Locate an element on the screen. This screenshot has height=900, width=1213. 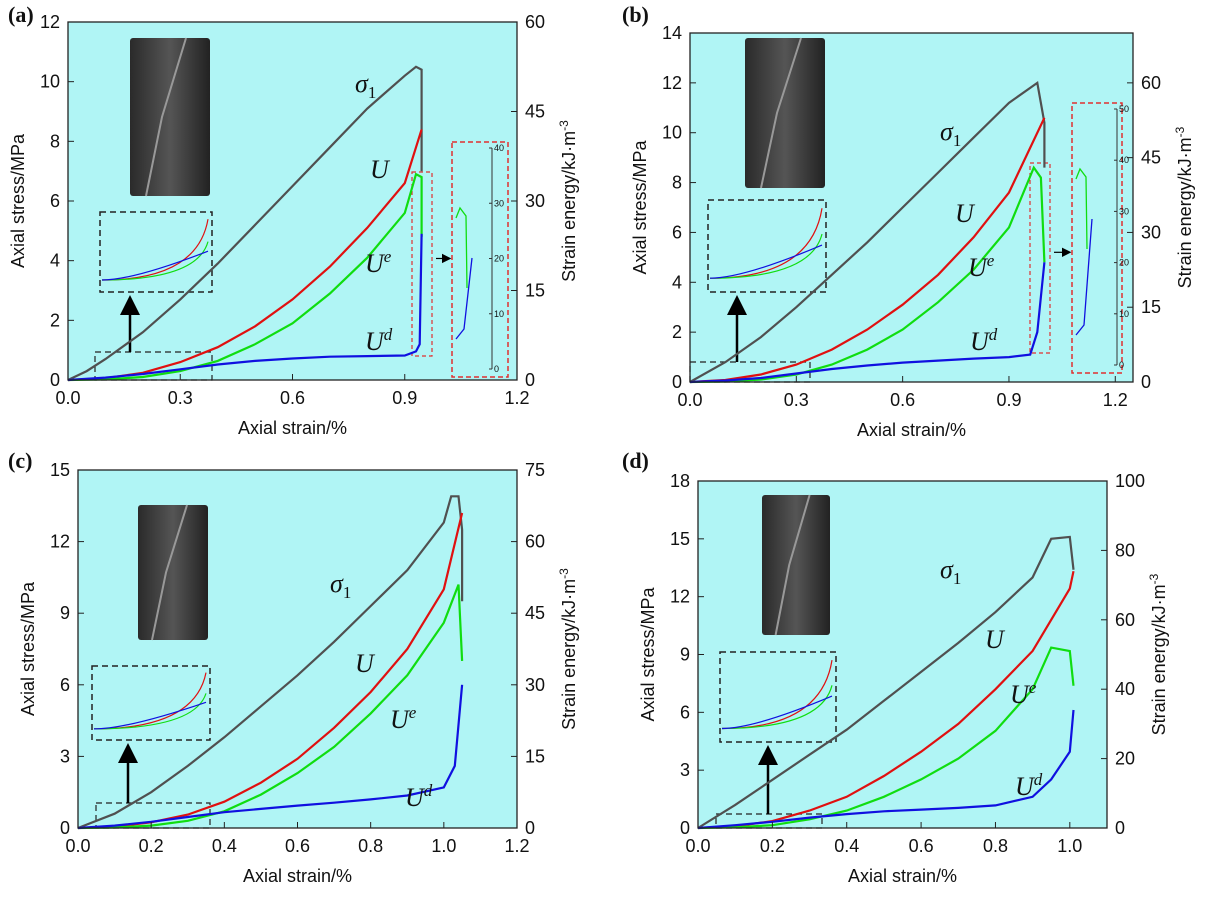
x-tick-label: 0.2 is located at coordinates (772, 846).